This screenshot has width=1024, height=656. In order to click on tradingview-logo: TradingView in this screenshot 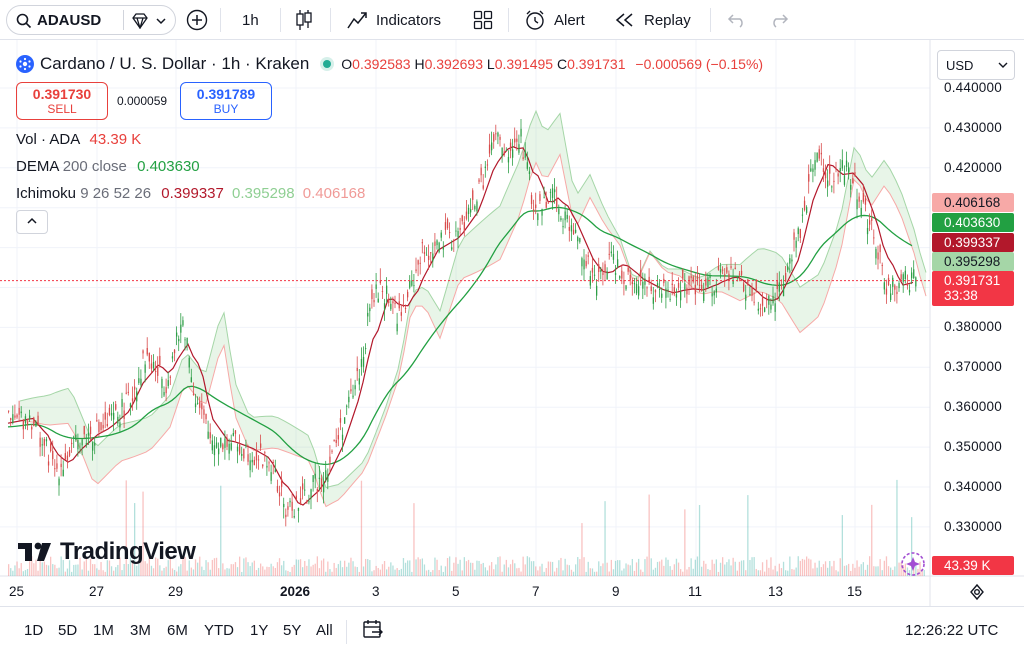, I will do `click(107, 552)`.